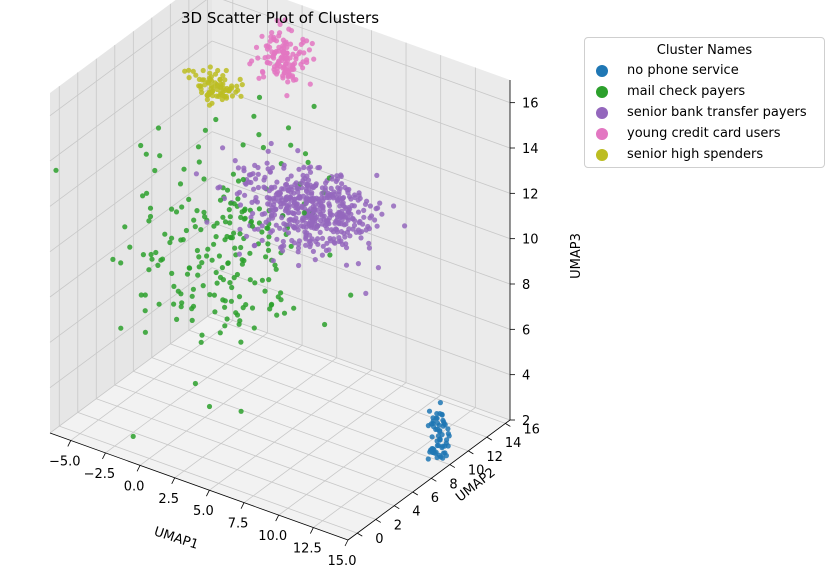  I want to click on x-tick-label: 0.0, so click(134, 486).